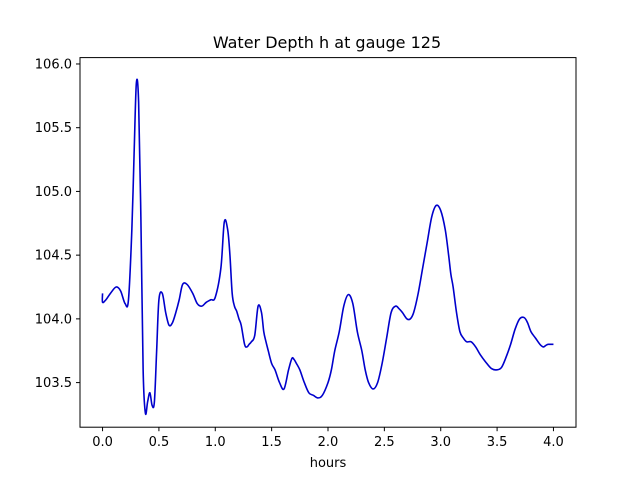 This screenshot has height=480, width=640. I want to click on x-tick-label: 3.5, so click(497, 442).